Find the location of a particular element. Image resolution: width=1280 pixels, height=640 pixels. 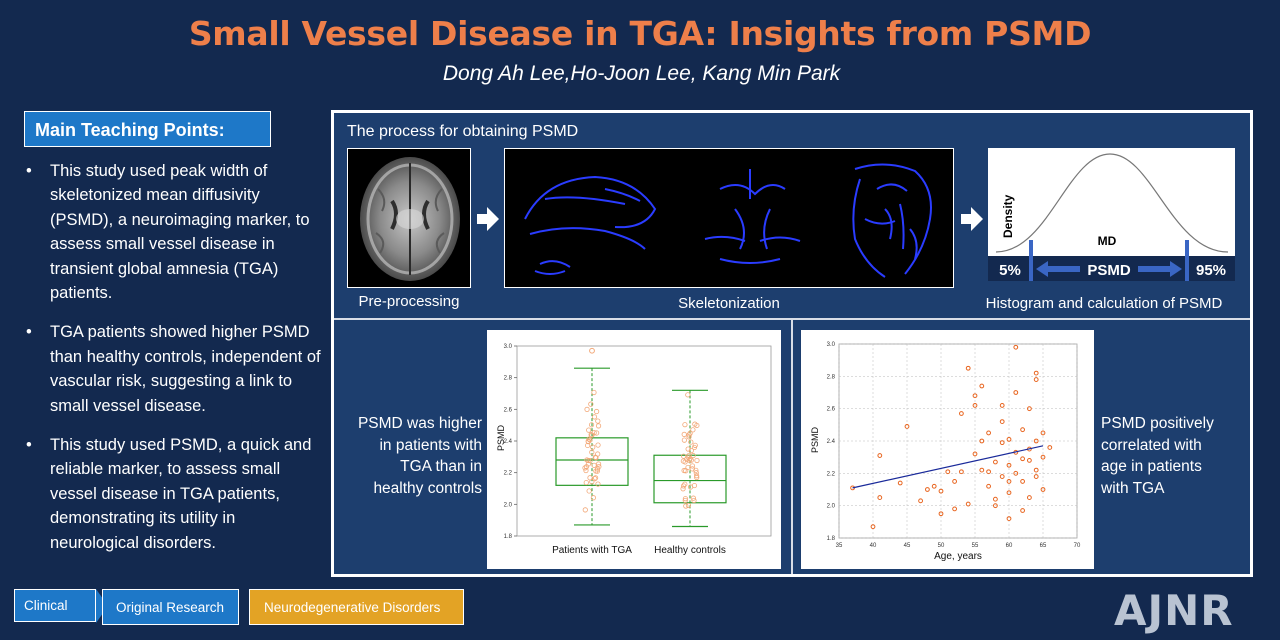

x-tick-label: 60 is located at coordinates (1009, 546).